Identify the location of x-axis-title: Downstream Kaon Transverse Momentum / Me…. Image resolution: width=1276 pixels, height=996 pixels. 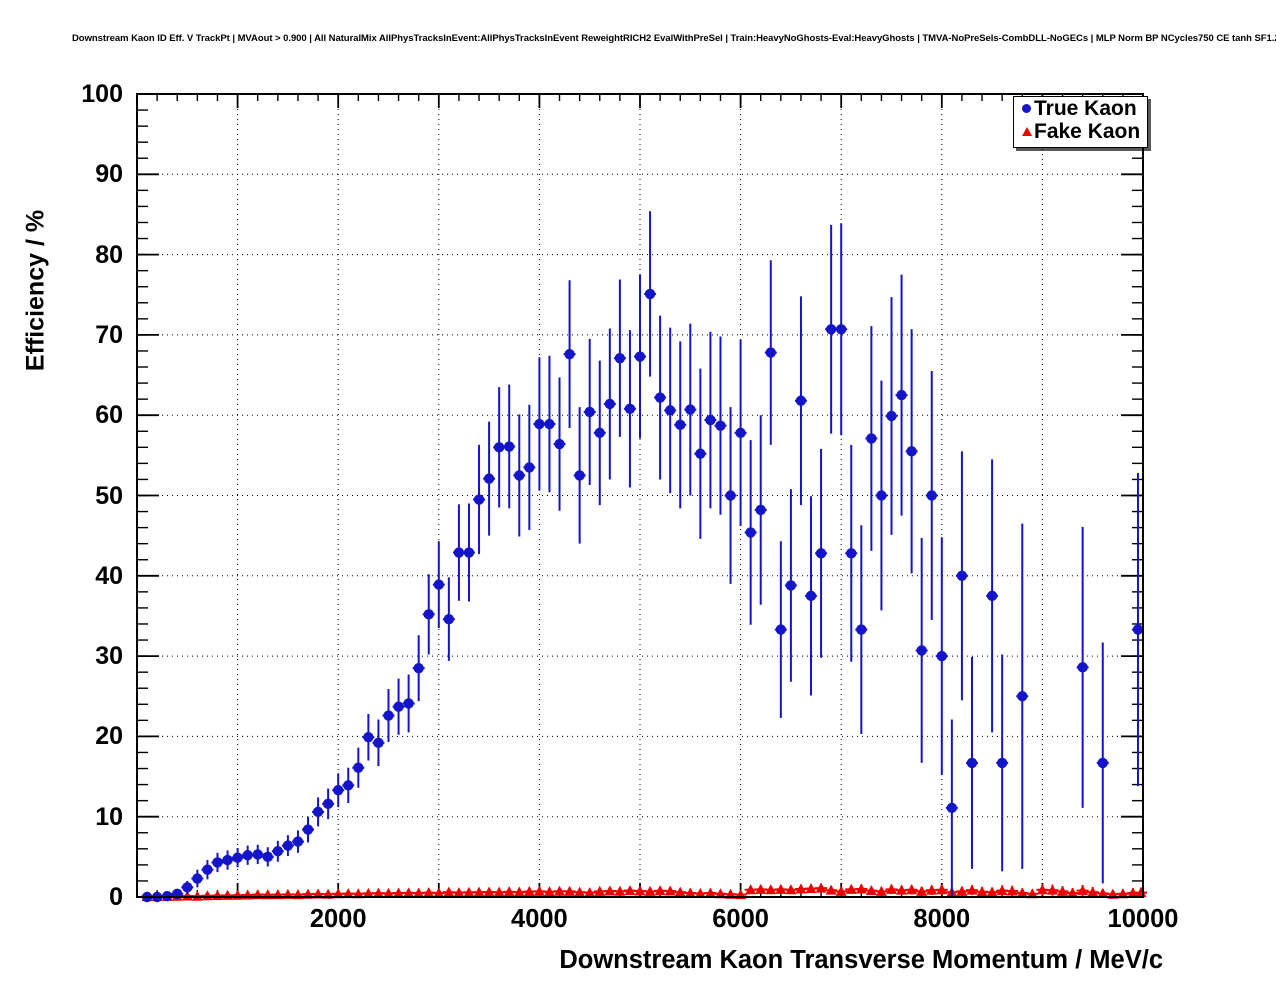
(861, 960).